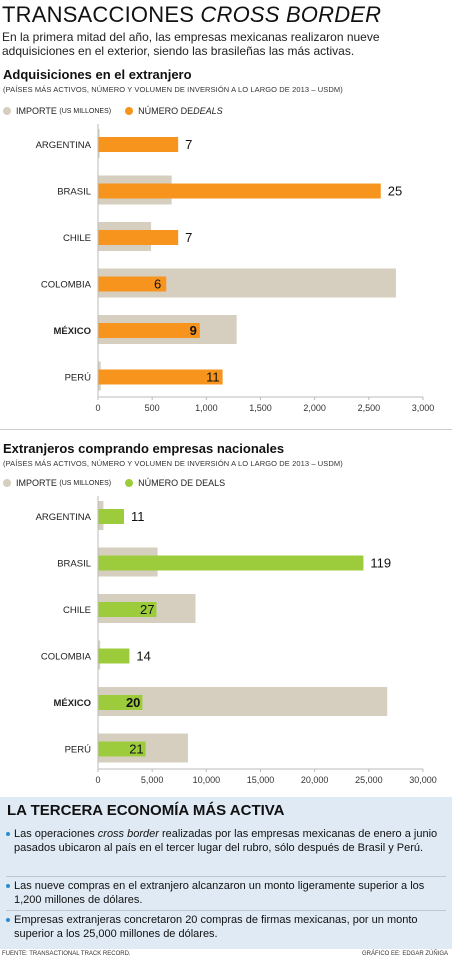  I want to click on legend-label: NÚMERO DE, so click(166, 111).